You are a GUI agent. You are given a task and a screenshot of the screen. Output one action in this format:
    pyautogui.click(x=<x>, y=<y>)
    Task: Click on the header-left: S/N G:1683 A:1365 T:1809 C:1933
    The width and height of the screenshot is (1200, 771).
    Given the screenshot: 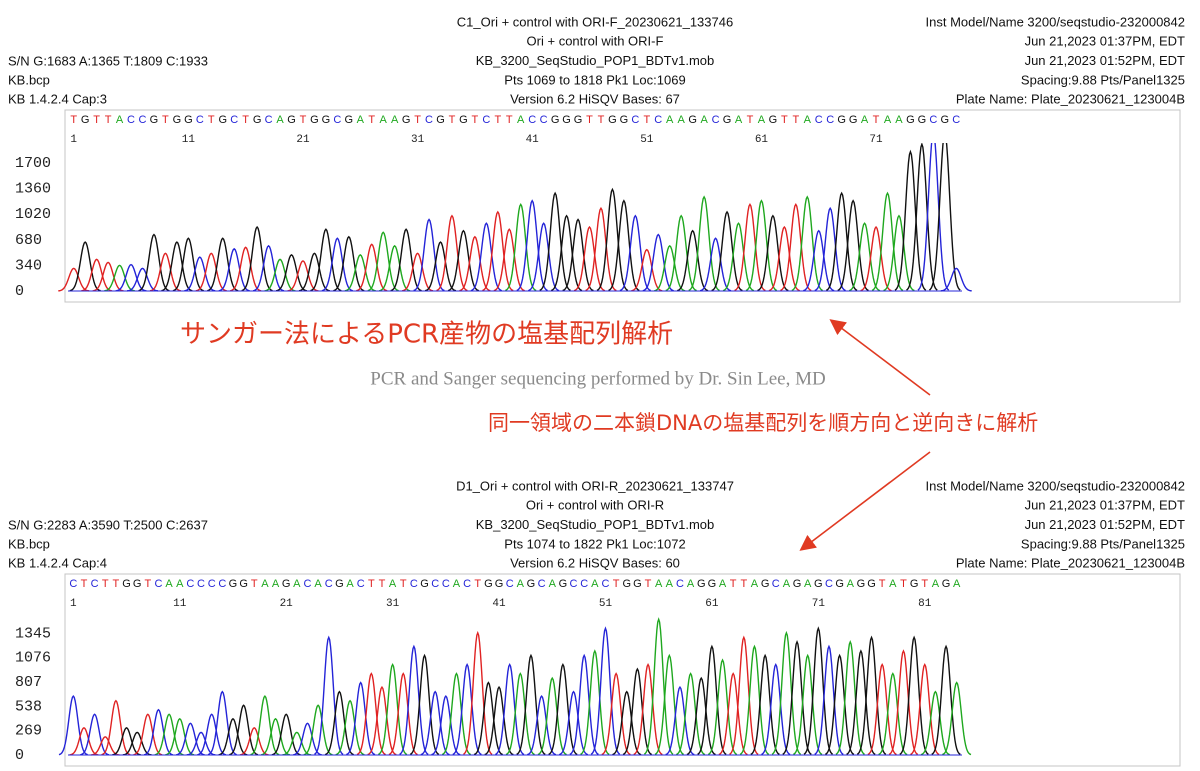 What is the action you would take?
    pyautogui.click(x=108, y=60)
    